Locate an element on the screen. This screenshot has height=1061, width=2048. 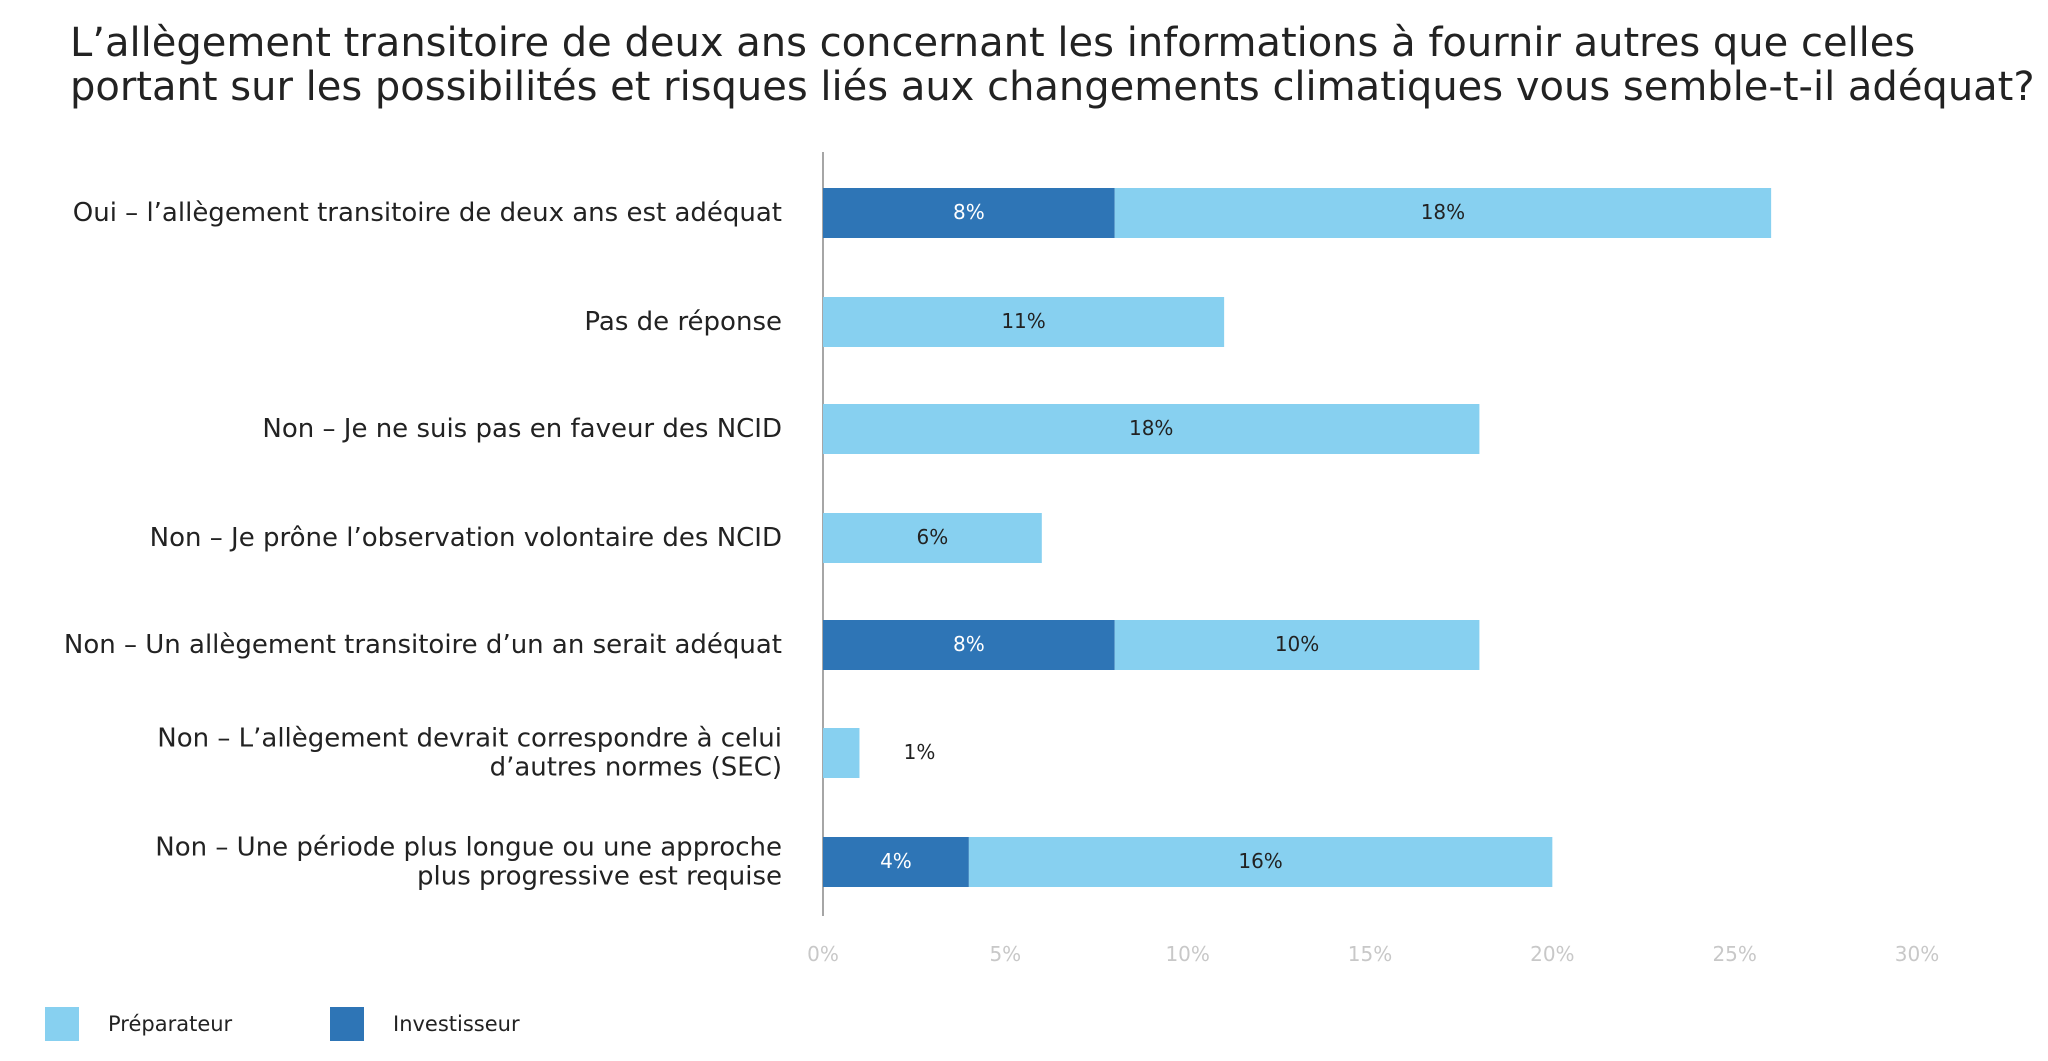
x-tick-label: 30% is located at coordinates (1917, 954).